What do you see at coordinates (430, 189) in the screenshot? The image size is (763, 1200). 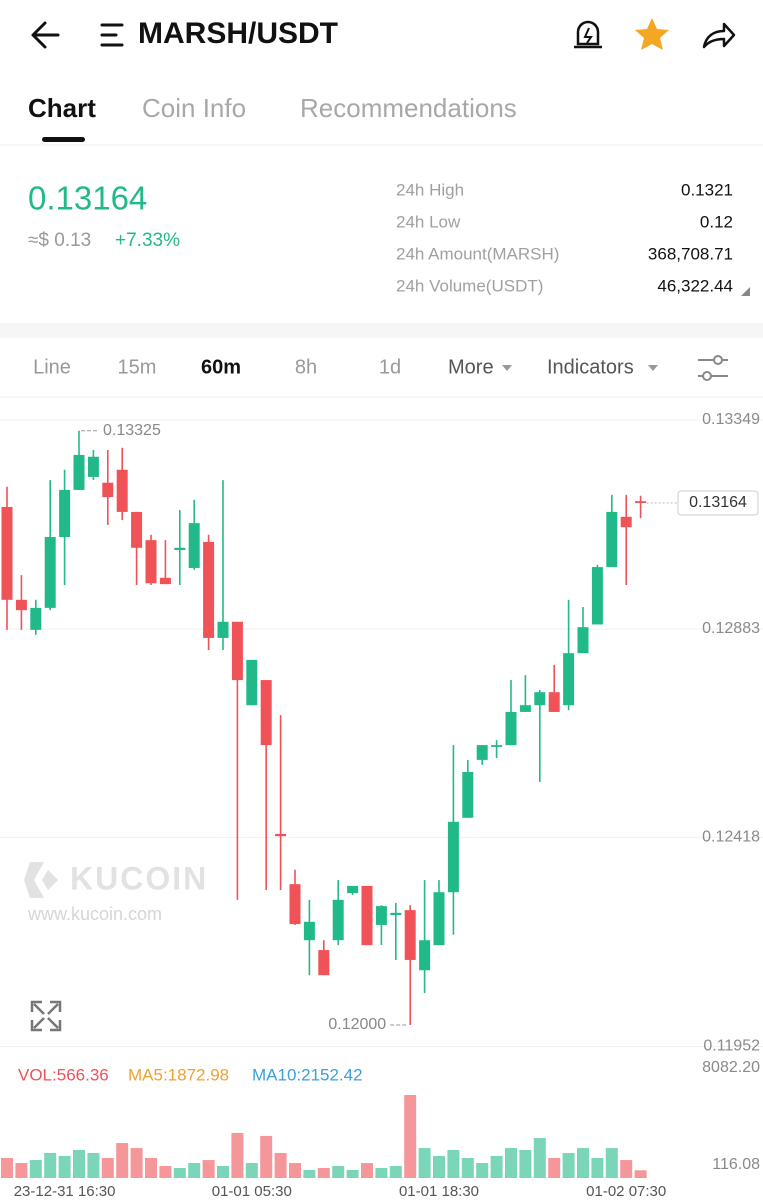 I see `stat-label: 24h High` at bounding box center [430, 189].